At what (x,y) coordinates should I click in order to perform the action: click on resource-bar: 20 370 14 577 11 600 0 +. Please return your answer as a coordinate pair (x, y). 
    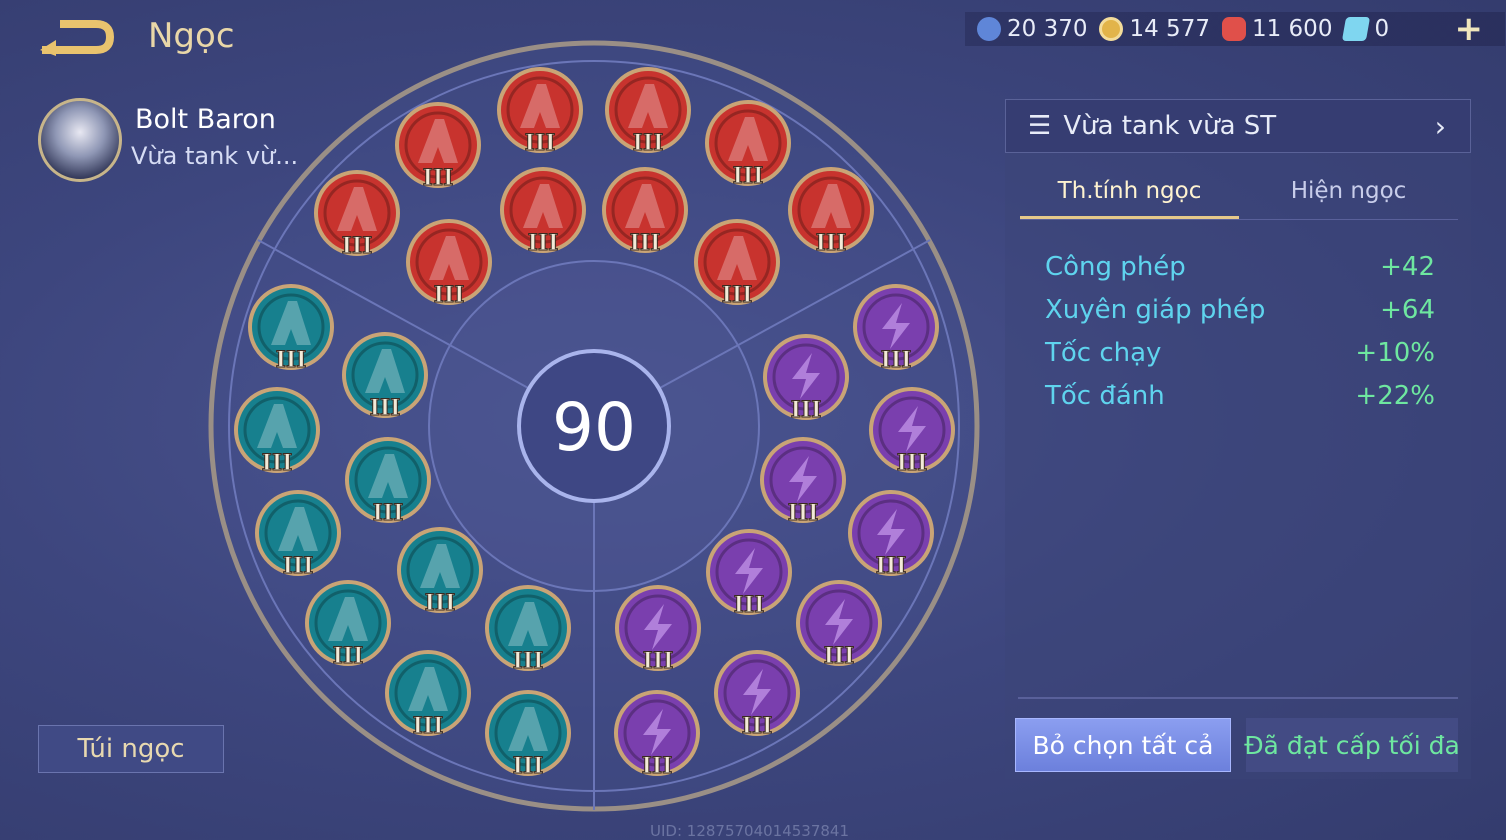
    Looking at the image, I should click on (1235, 29).